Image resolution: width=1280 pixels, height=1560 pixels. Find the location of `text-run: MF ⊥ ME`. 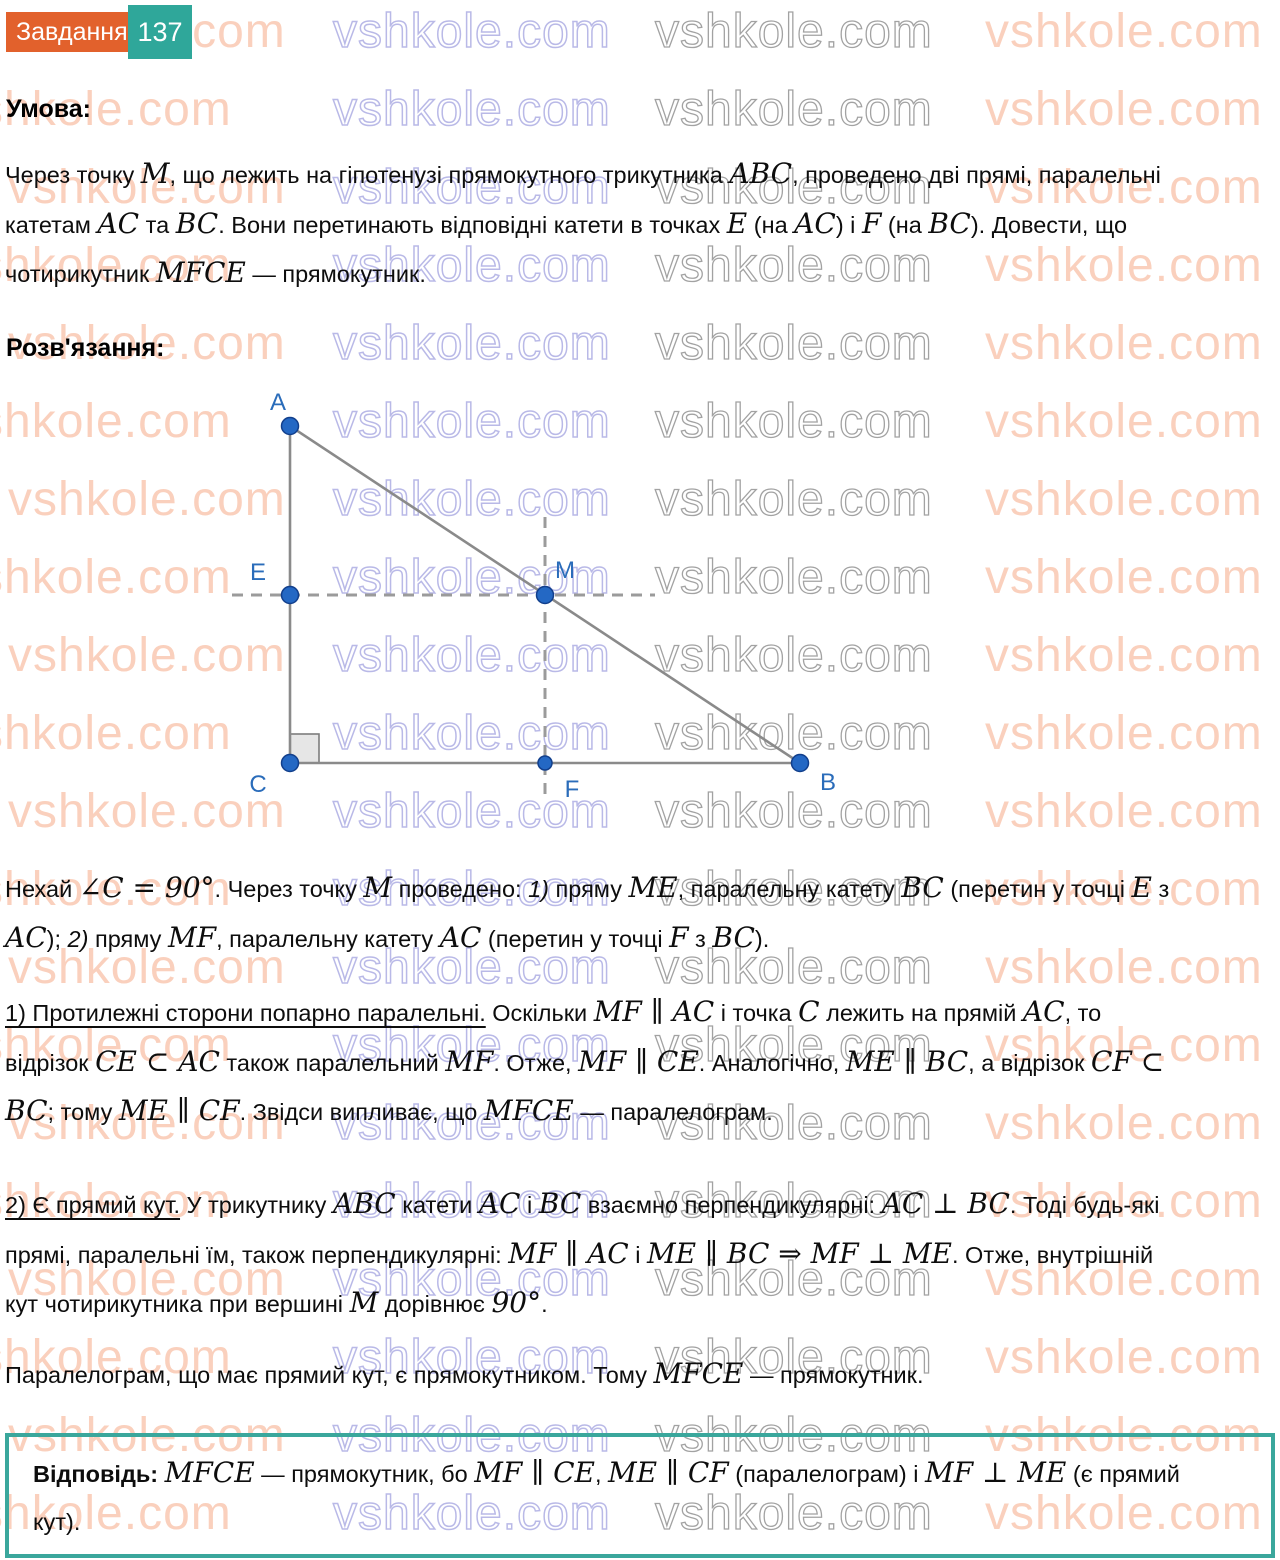

text-run: MF ⊥ ME is located at coordinates (996, 1472).